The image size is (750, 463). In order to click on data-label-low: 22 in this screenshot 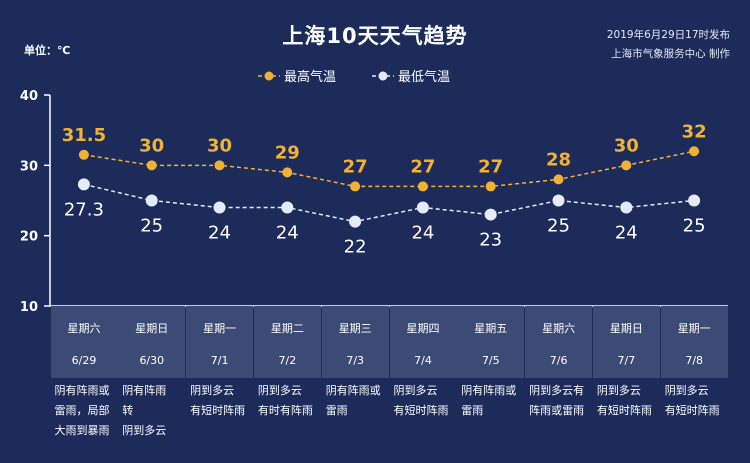, I will do `click(355, 247)`.